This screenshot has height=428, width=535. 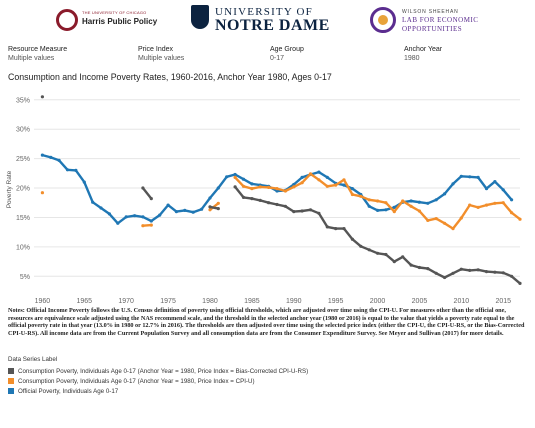 What do you see at coordinates (23, 218) in the screenshot?
I see `y-tick-label: 15%` at bounding box center [23, 218].